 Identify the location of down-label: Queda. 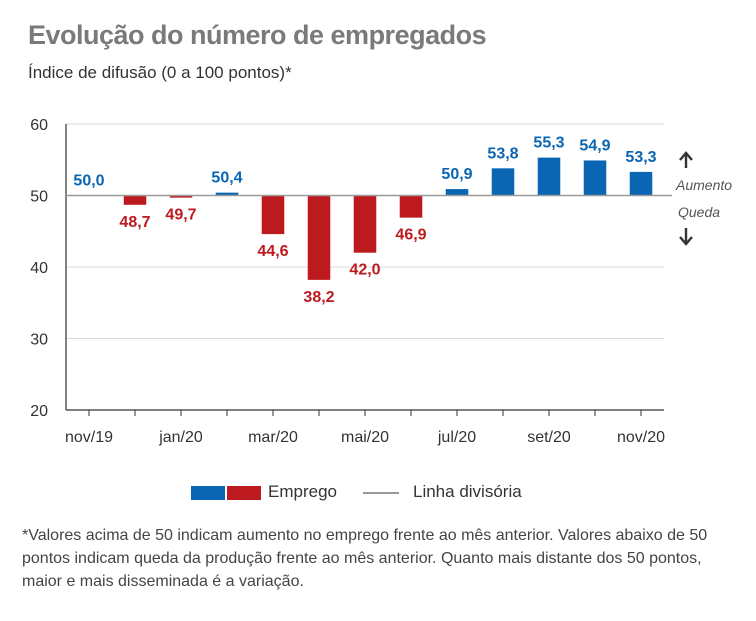
(699, 212).